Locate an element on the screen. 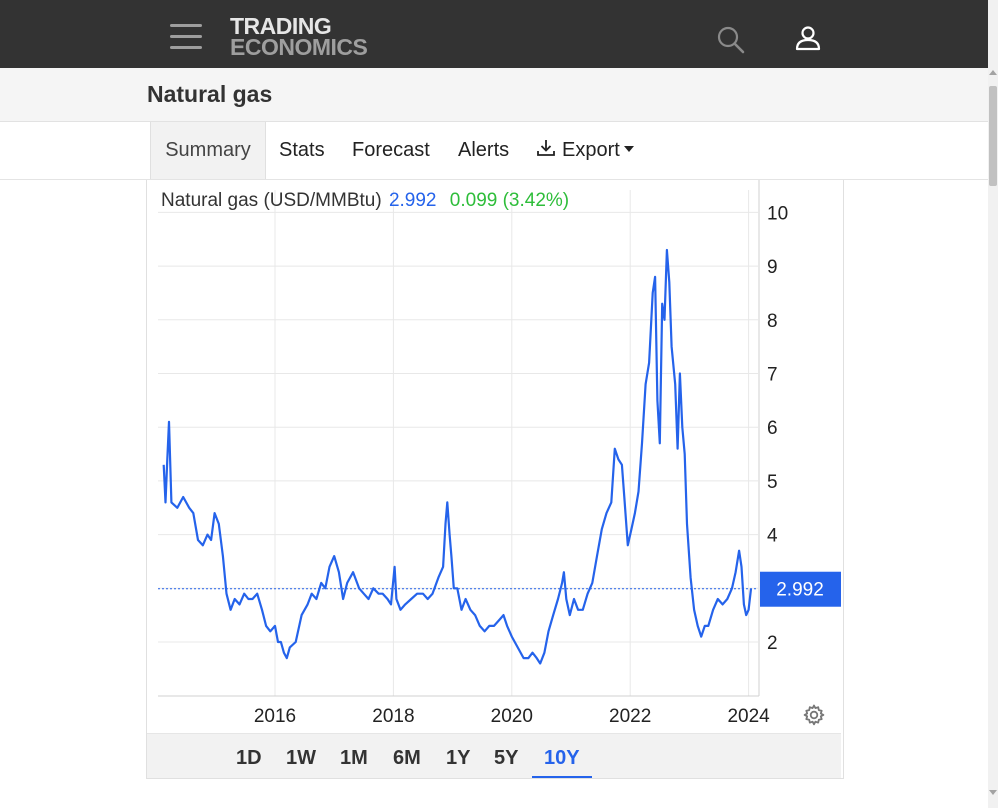  range-button-5y: 5Y is located at coordinates (506, 758).